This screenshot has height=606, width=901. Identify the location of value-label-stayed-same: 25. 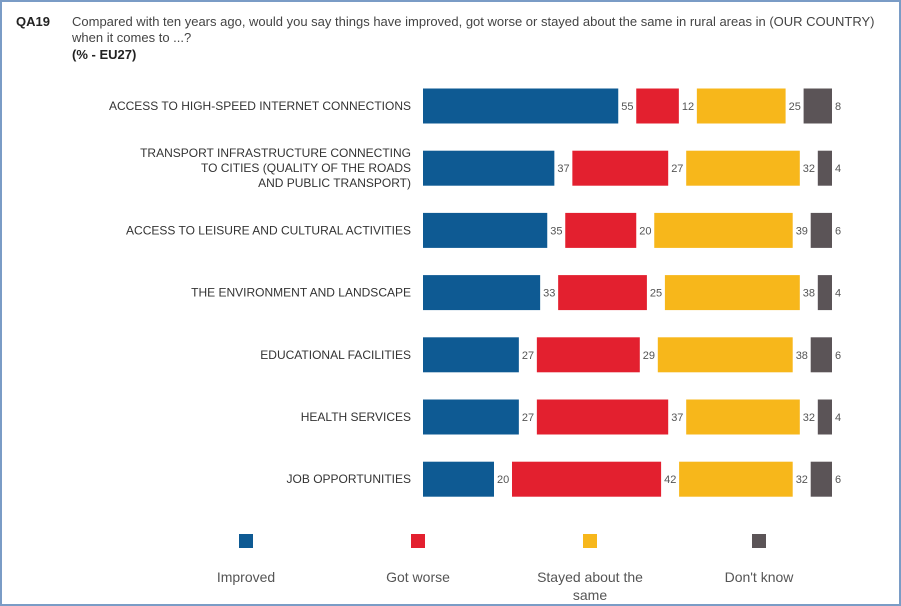
(795, 107).